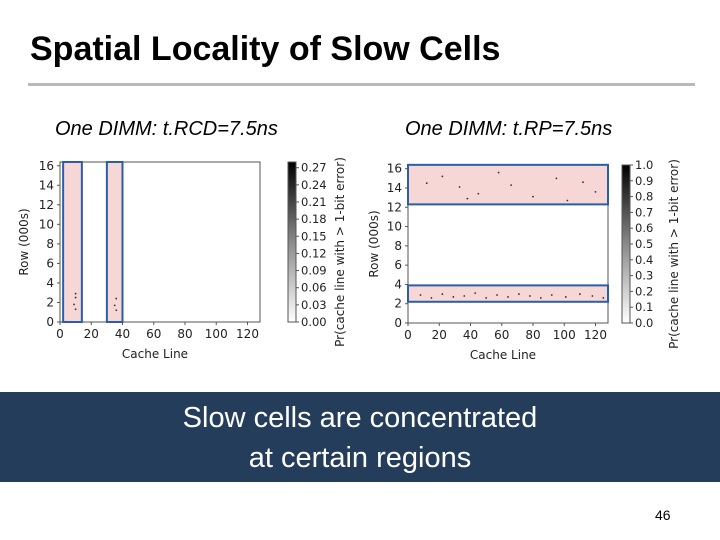 Image resolution: width=720 pixels, height=540 pixels. I want to click on colorbar-tick-label: 0.9, so click(644, 181).